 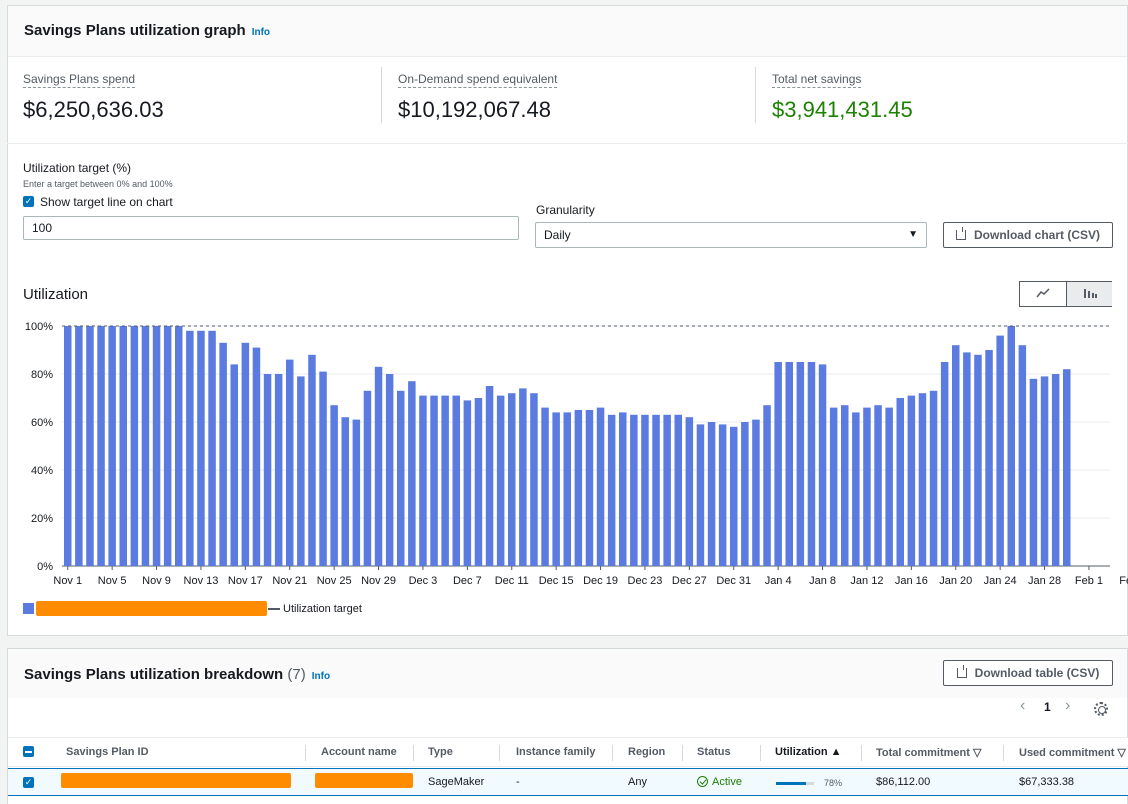 What do you see at coordinates (842, 96) in the screenshot?
I see `metric-total-net-savings: Total net savings $3,941,431.45` at bounding box center [842, 96].